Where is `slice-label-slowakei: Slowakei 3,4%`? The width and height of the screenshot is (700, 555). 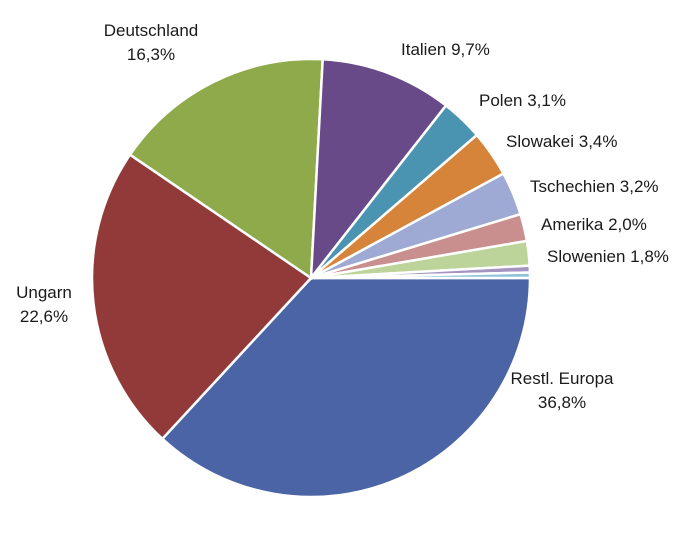
slice-label-slowakei: Slowakei 3,4% is located at coordinates (562, 141).